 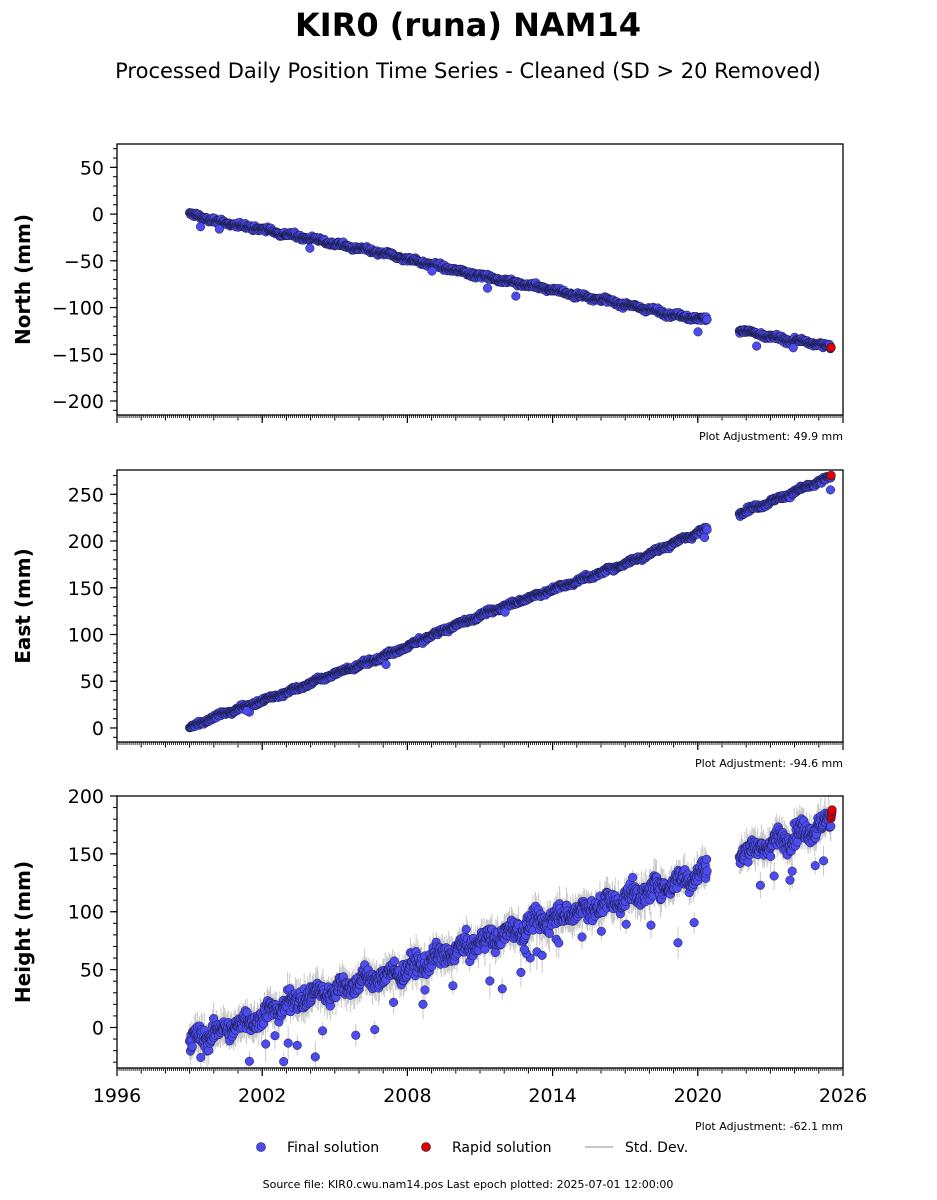 What do you see at coordinates (78, 402) in the screenshot?
I see `y-tick-label: −200` at bounding box center [78, 402].